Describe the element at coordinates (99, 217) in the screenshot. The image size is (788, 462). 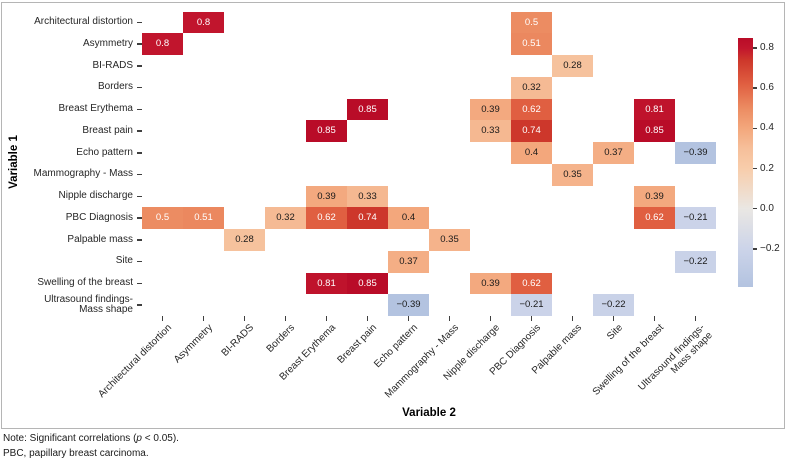
I see `y-tick-label: PBC Diagnosis` at that location.